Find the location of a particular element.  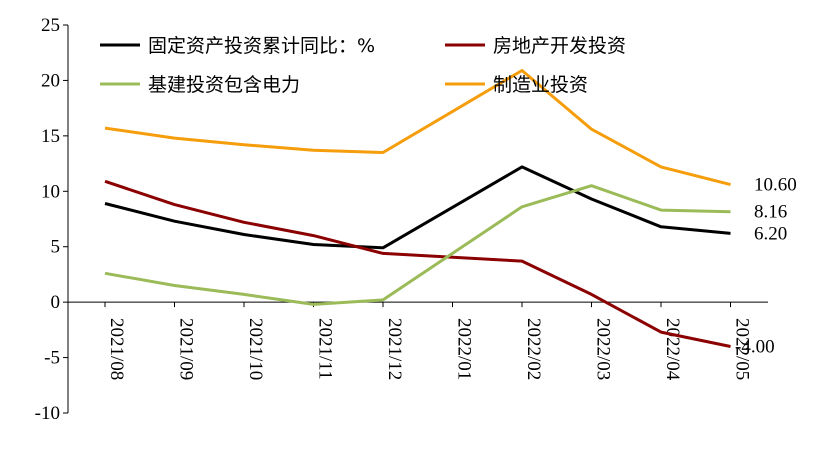

y-tick-label: -5 is located at coordinates (52, 358).